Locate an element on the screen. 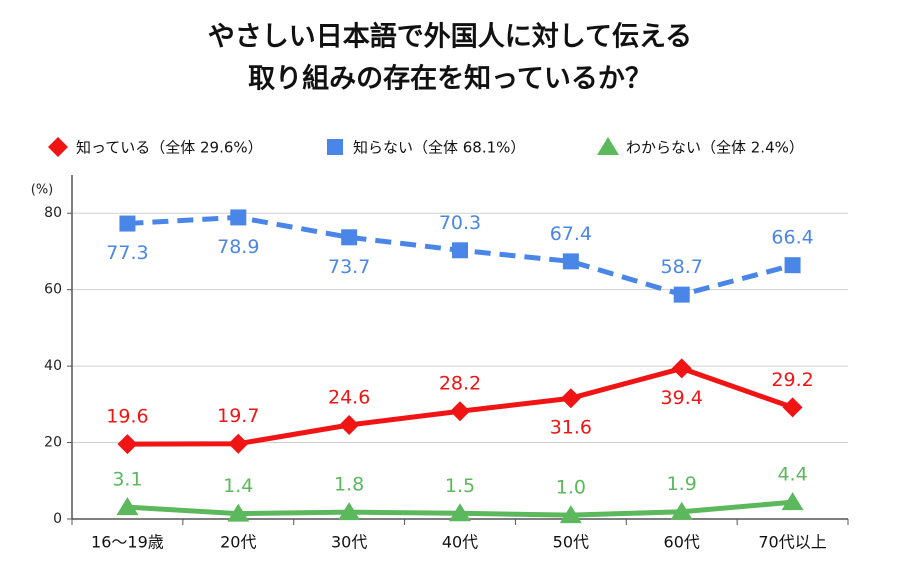  data-label: 4.4 is located at coordinates (792, 475).